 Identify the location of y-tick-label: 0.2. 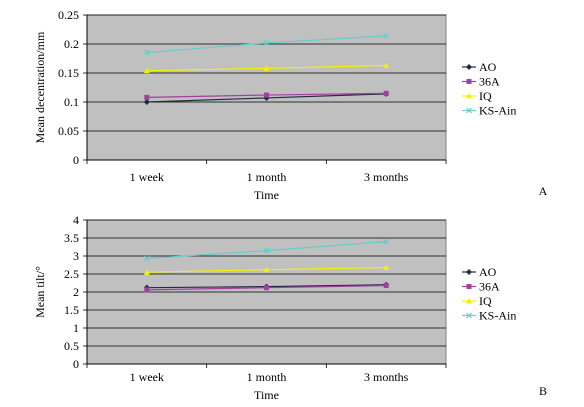
(71, 44).